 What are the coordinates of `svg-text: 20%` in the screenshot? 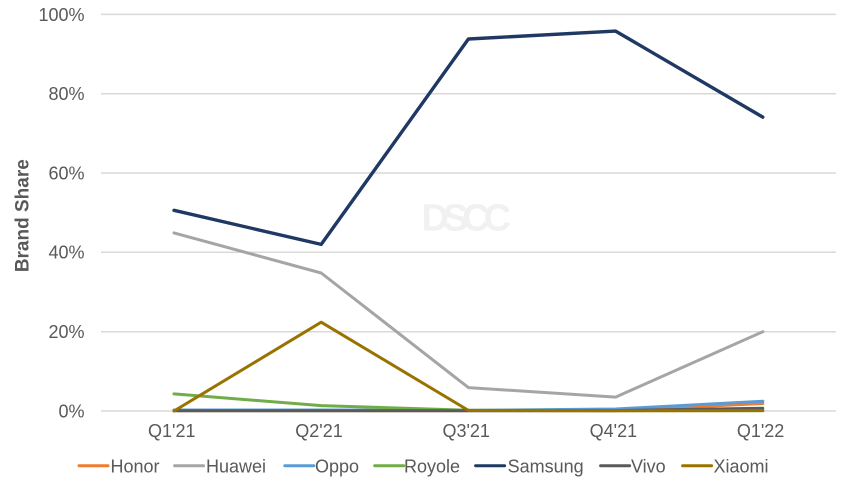 It's located at (66, 332).